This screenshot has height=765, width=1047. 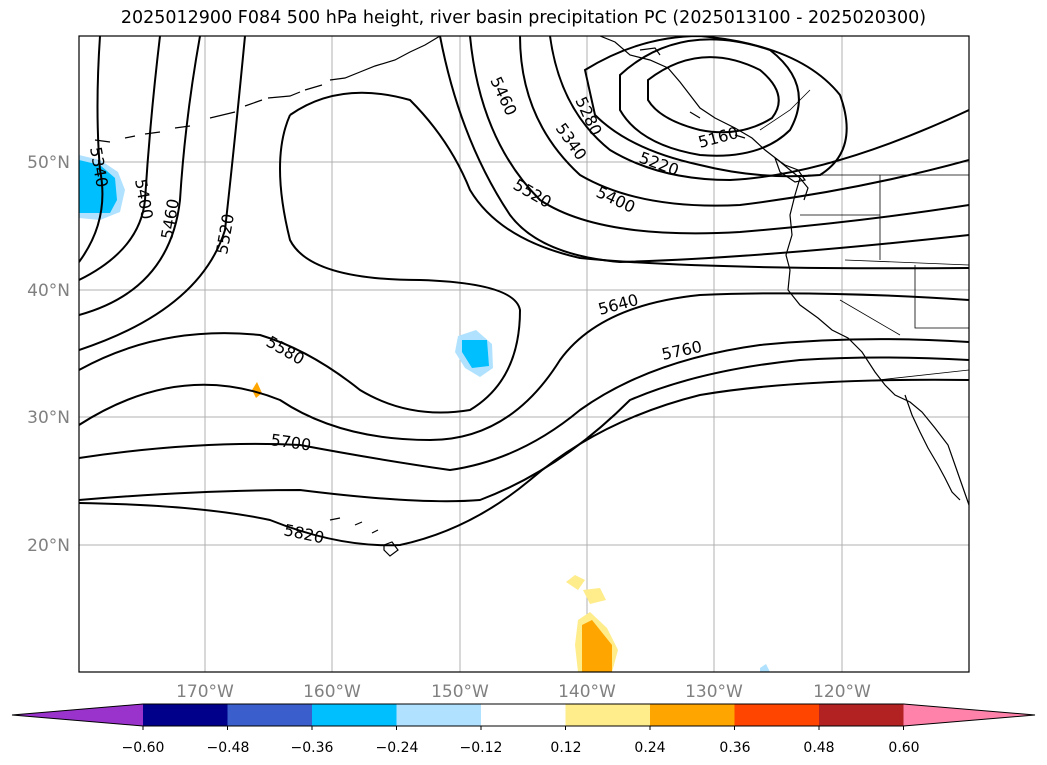 I want to click on lon-label: 150°W, so click(x=460, y=692).